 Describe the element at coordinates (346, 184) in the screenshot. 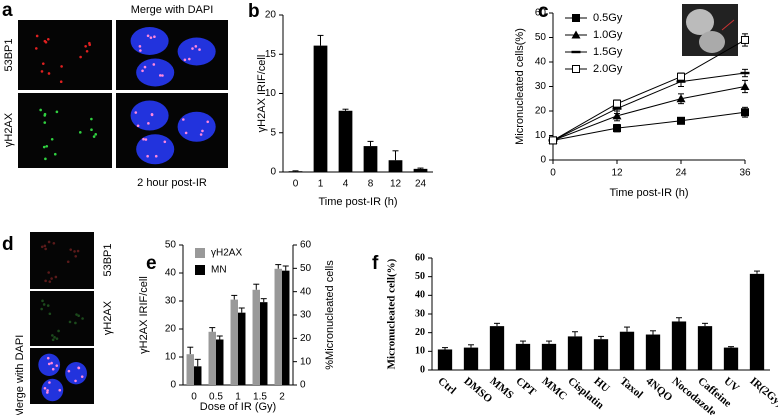

I see `x-tick-label: 4` at that location.